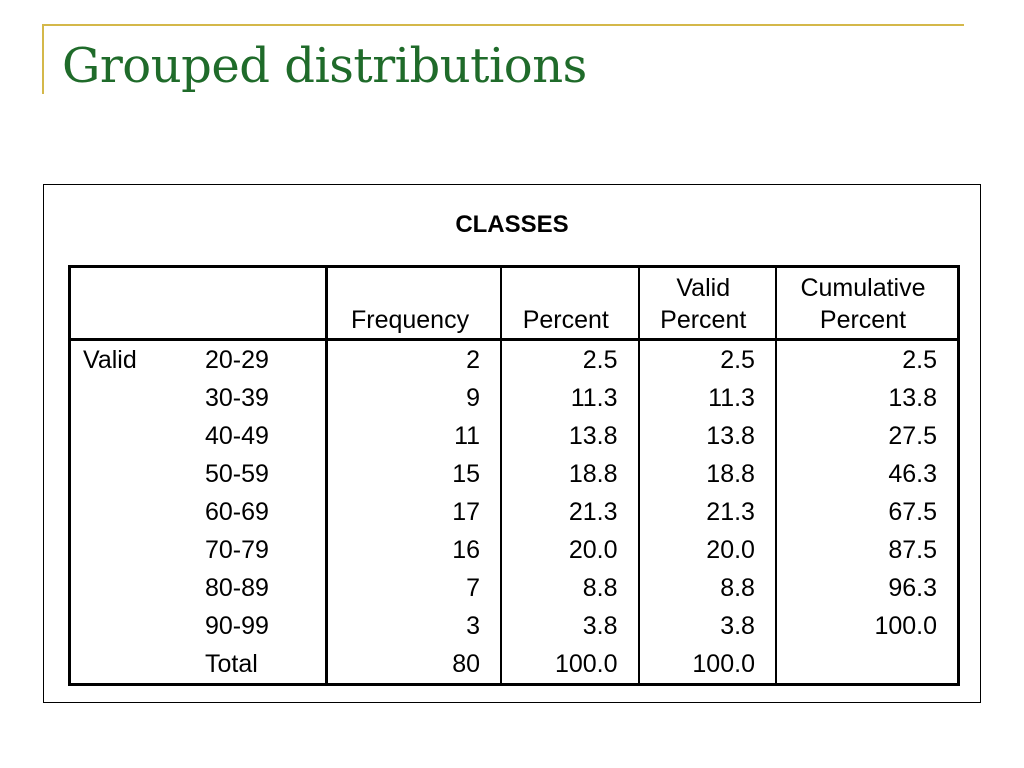  What do you see at coordinates (912, 512) in the screenshot?
I see `cumulative-percent-cell: 67.5` at bounding box center [912, 512].